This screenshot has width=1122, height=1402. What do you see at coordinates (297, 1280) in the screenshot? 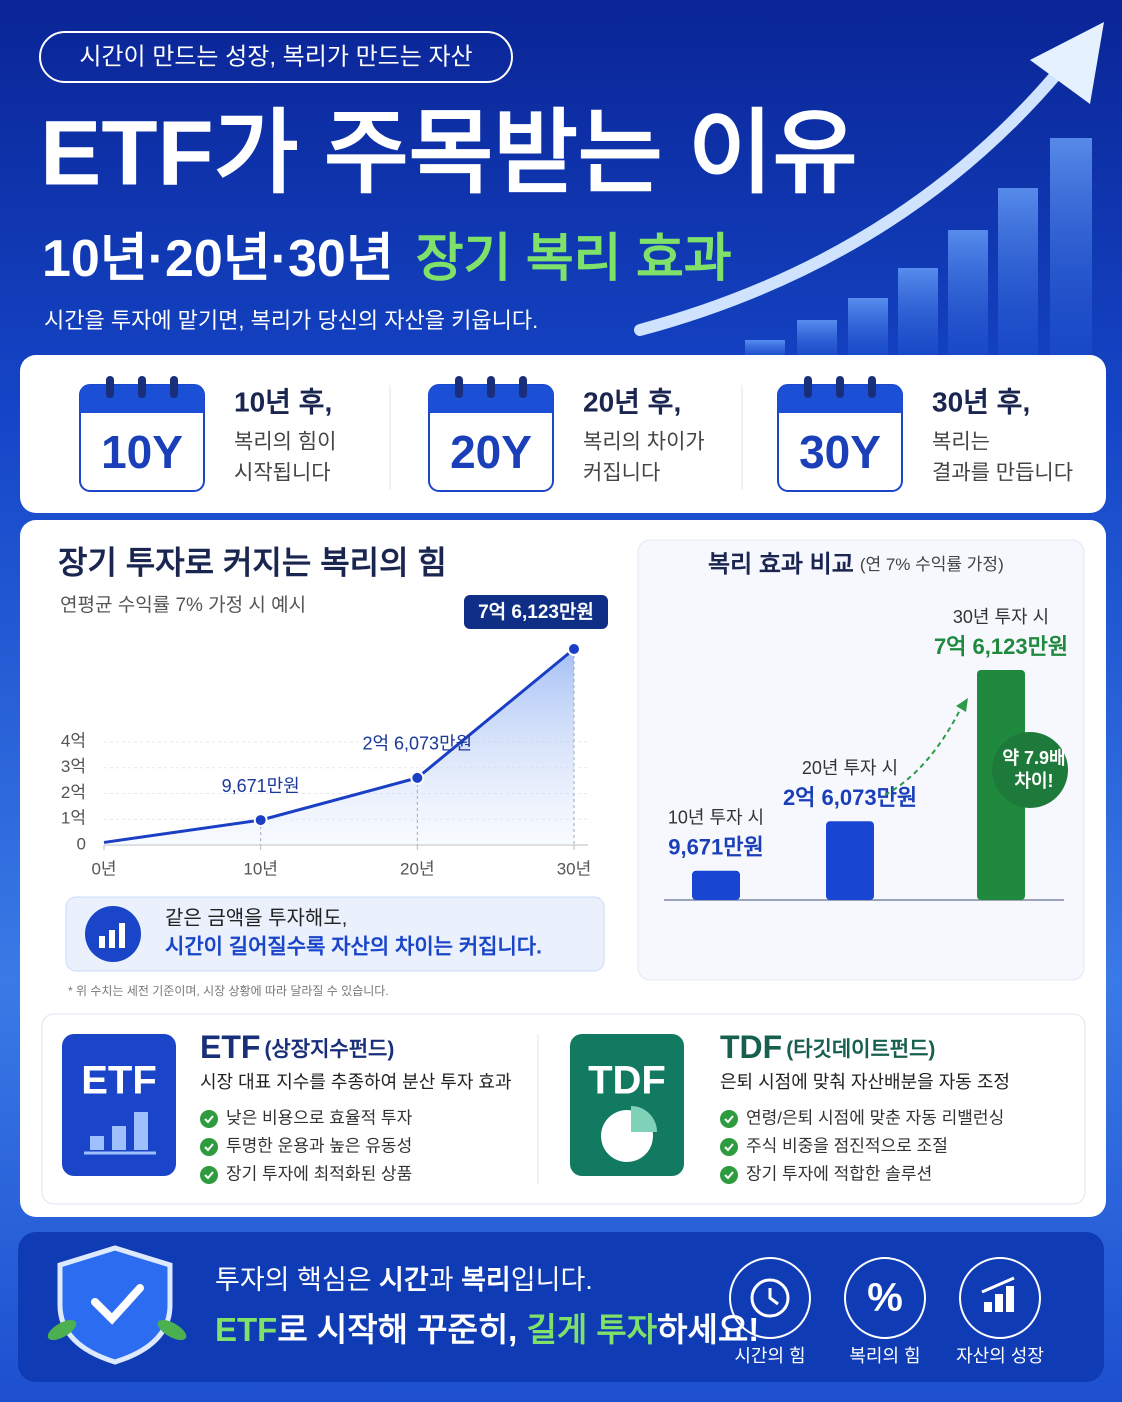
I see `footer-segment: 투자의 핵심은` at bounding box center [297, 1280].